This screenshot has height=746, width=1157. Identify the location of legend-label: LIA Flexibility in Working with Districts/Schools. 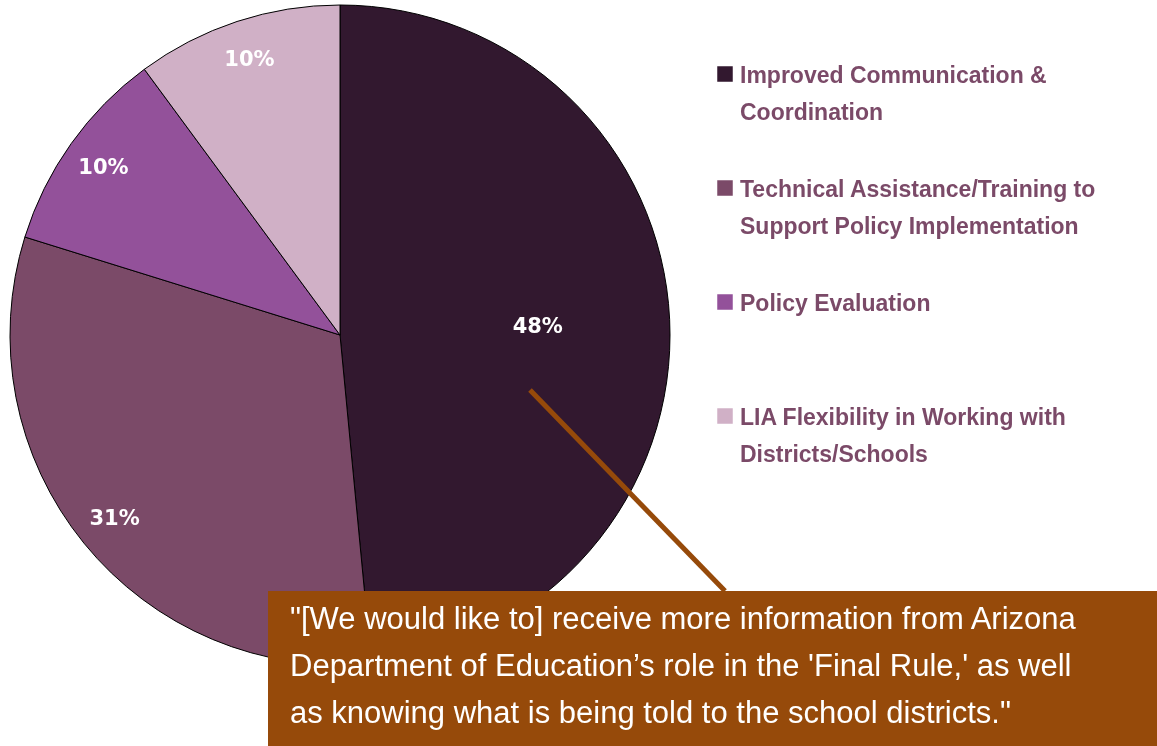
(903, 435).